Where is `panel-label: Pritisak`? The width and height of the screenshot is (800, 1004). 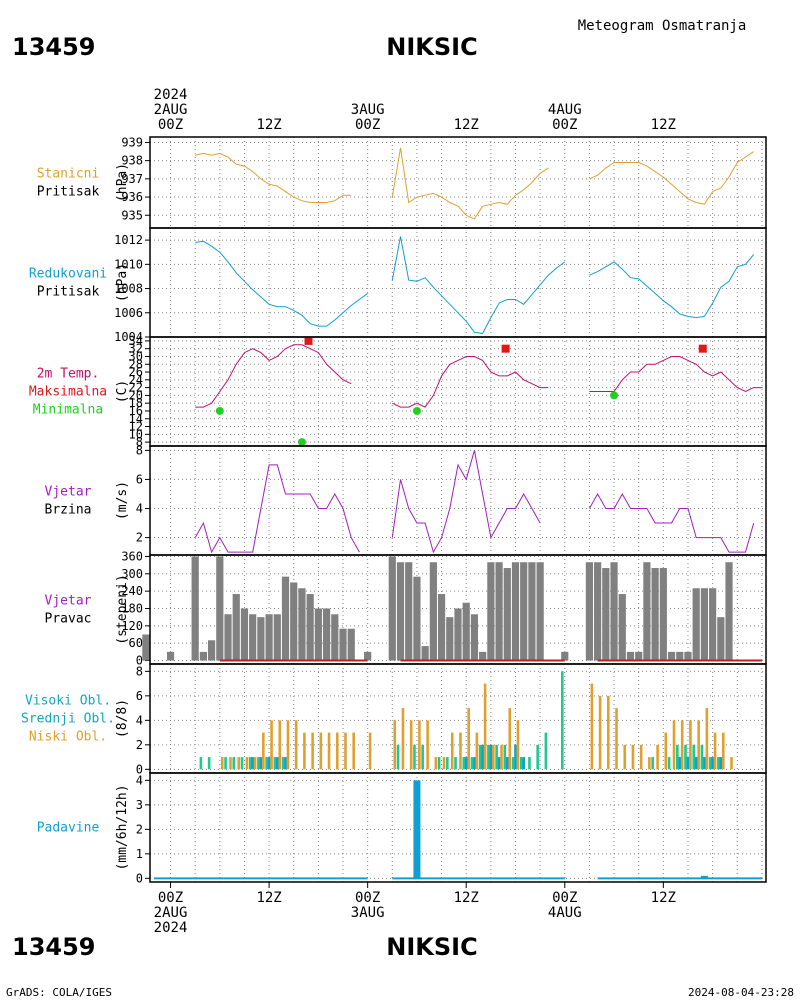
panel-label: Pritisak is located at coordinates (68, 292).